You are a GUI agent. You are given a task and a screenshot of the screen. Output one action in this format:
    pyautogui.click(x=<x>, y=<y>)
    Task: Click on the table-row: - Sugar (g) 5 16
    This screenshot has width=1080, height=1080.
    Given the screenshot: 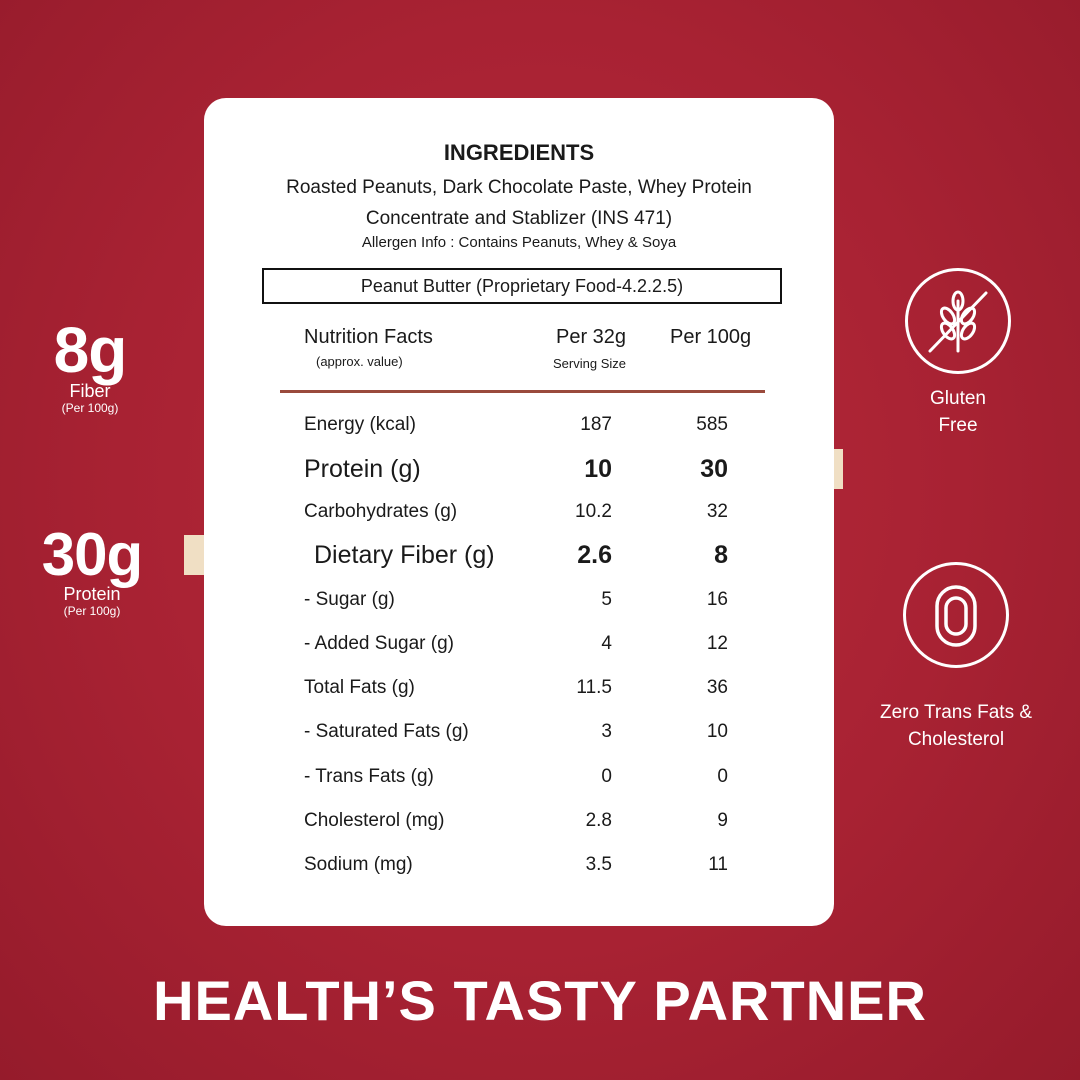 What is the action you would take?
    pyautogui.click(x=519, y=600)
    